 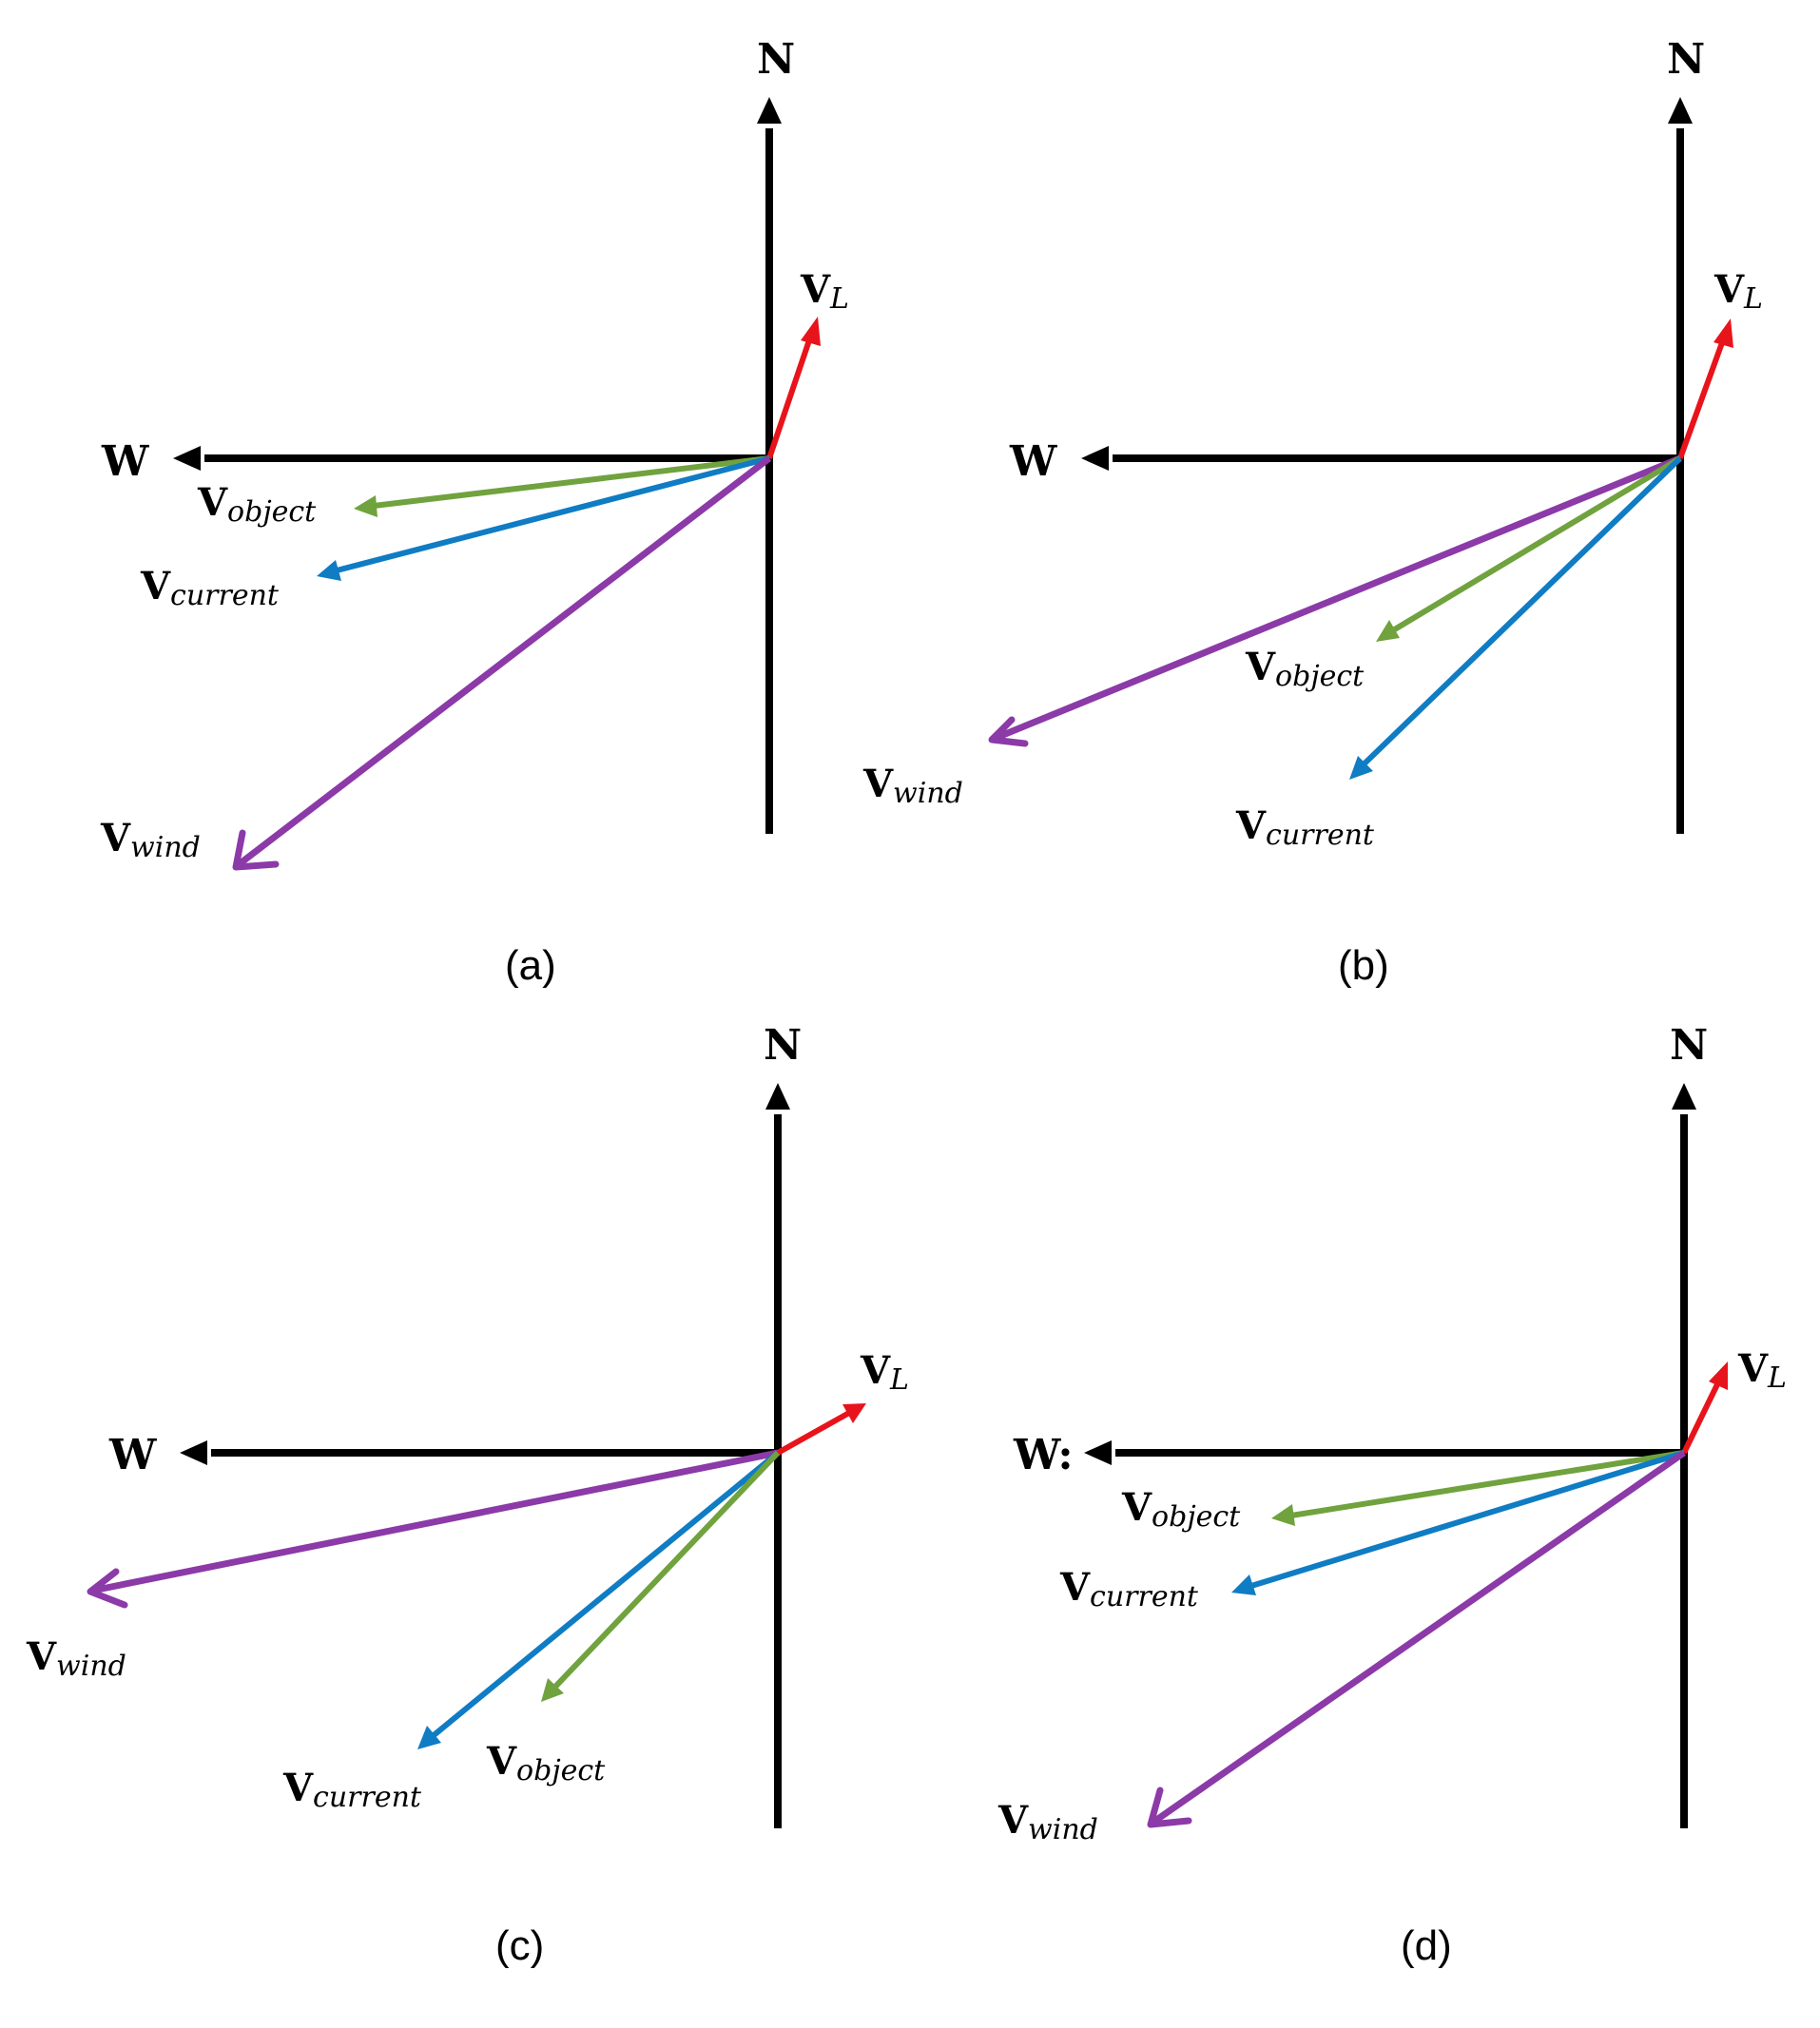 What do you see at coordinates (1427, 1945) in the screenshot?
I see `panel-caption: (d)` at bounding box center [1427, 1945].